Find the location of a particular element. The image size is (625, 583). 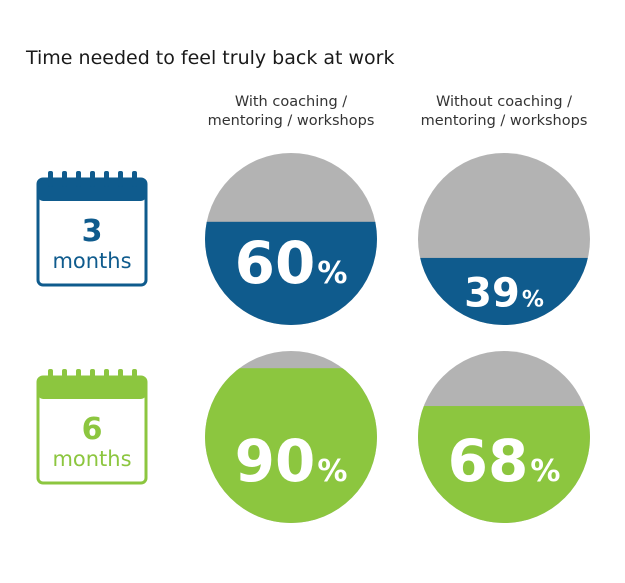

column-header-without-line2: mentoring / workshops is located at coordinates (504, 121).